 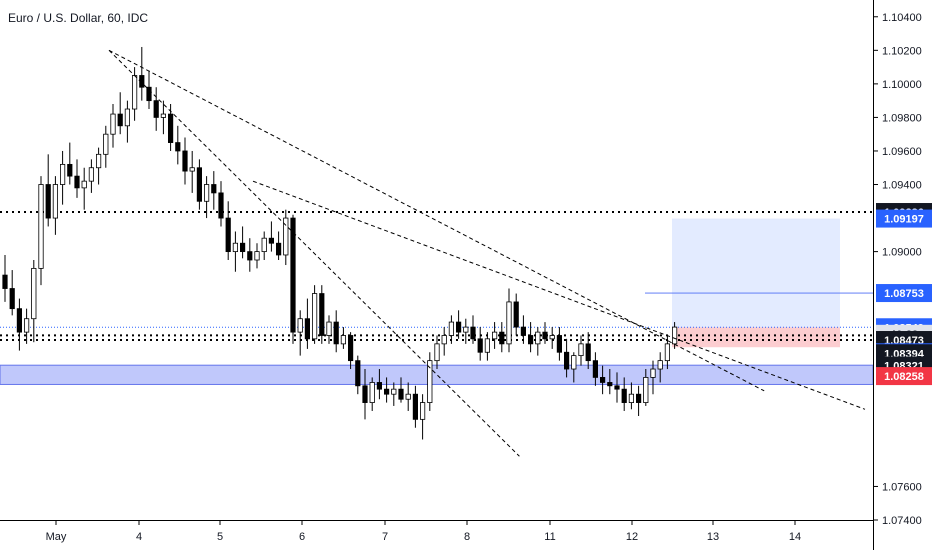 What do you see at coordinates (713, 537) in the screenshot?
I see `x-tick-label: 13` at bounding box center [713, 537].